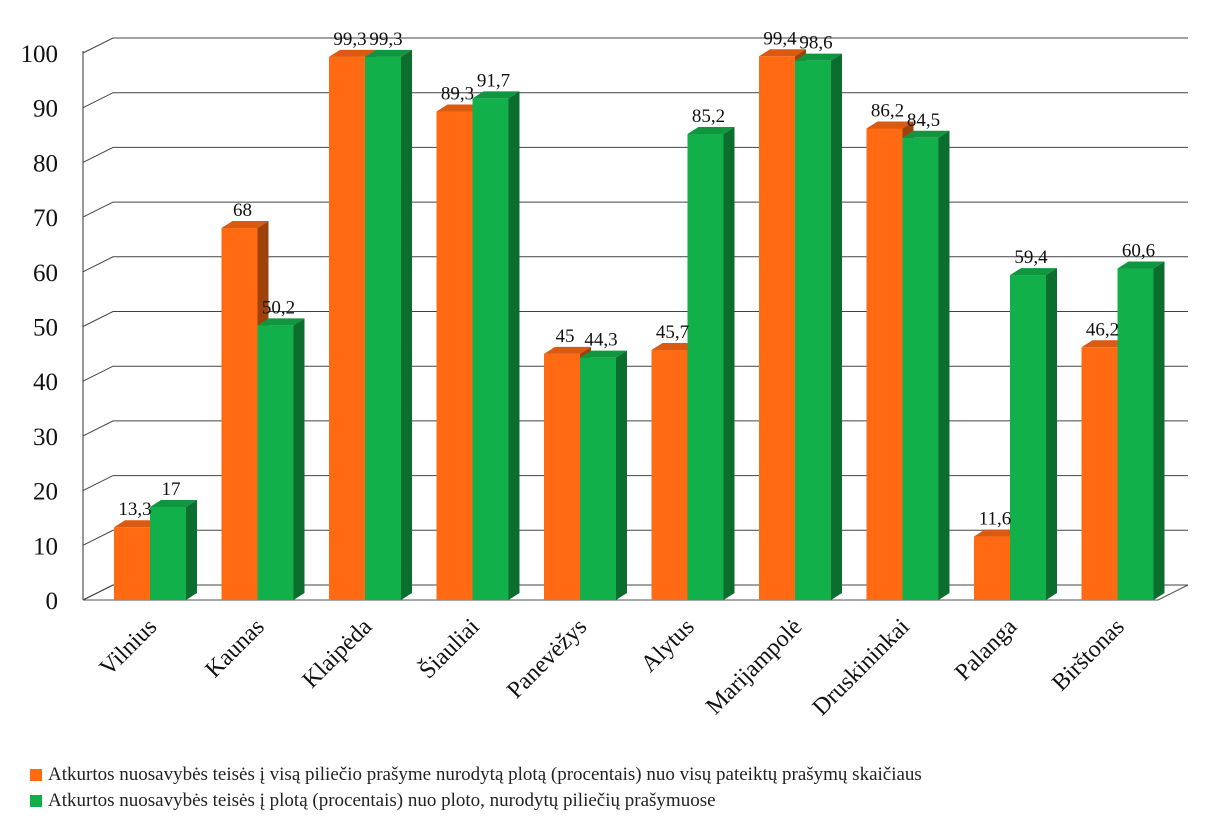  Describe the element at coordinates (923, 120) in the screenshot. I see `data-label: 84,5` at that location.